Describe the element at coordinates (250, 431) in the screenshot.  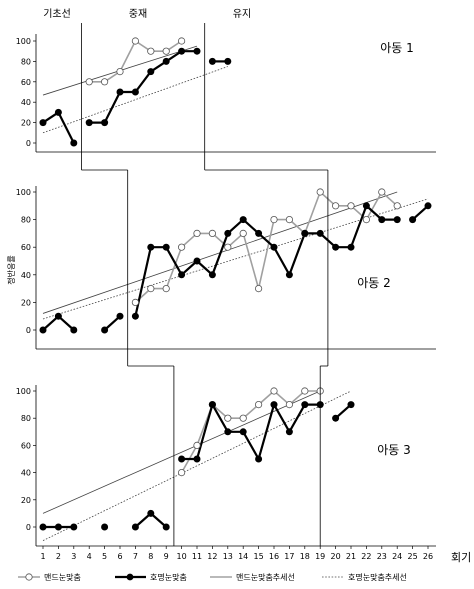
I see `mand-series-line` at that location.